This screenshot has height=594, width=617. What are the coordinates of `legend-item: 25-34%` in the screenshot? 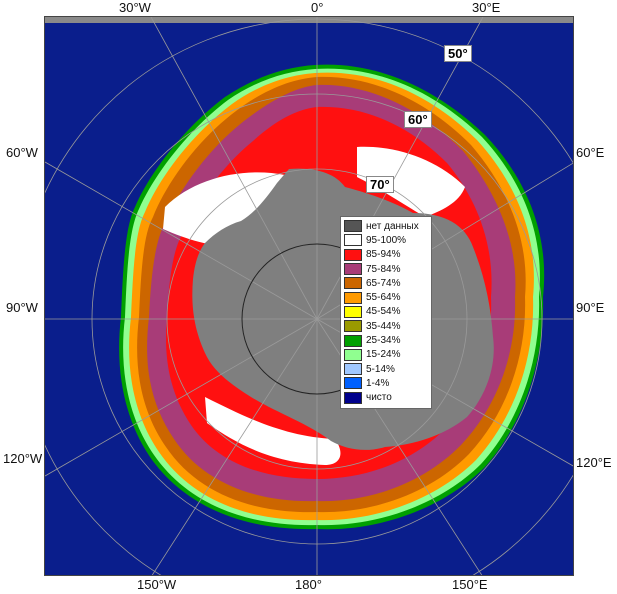 It's located at (386, 340).